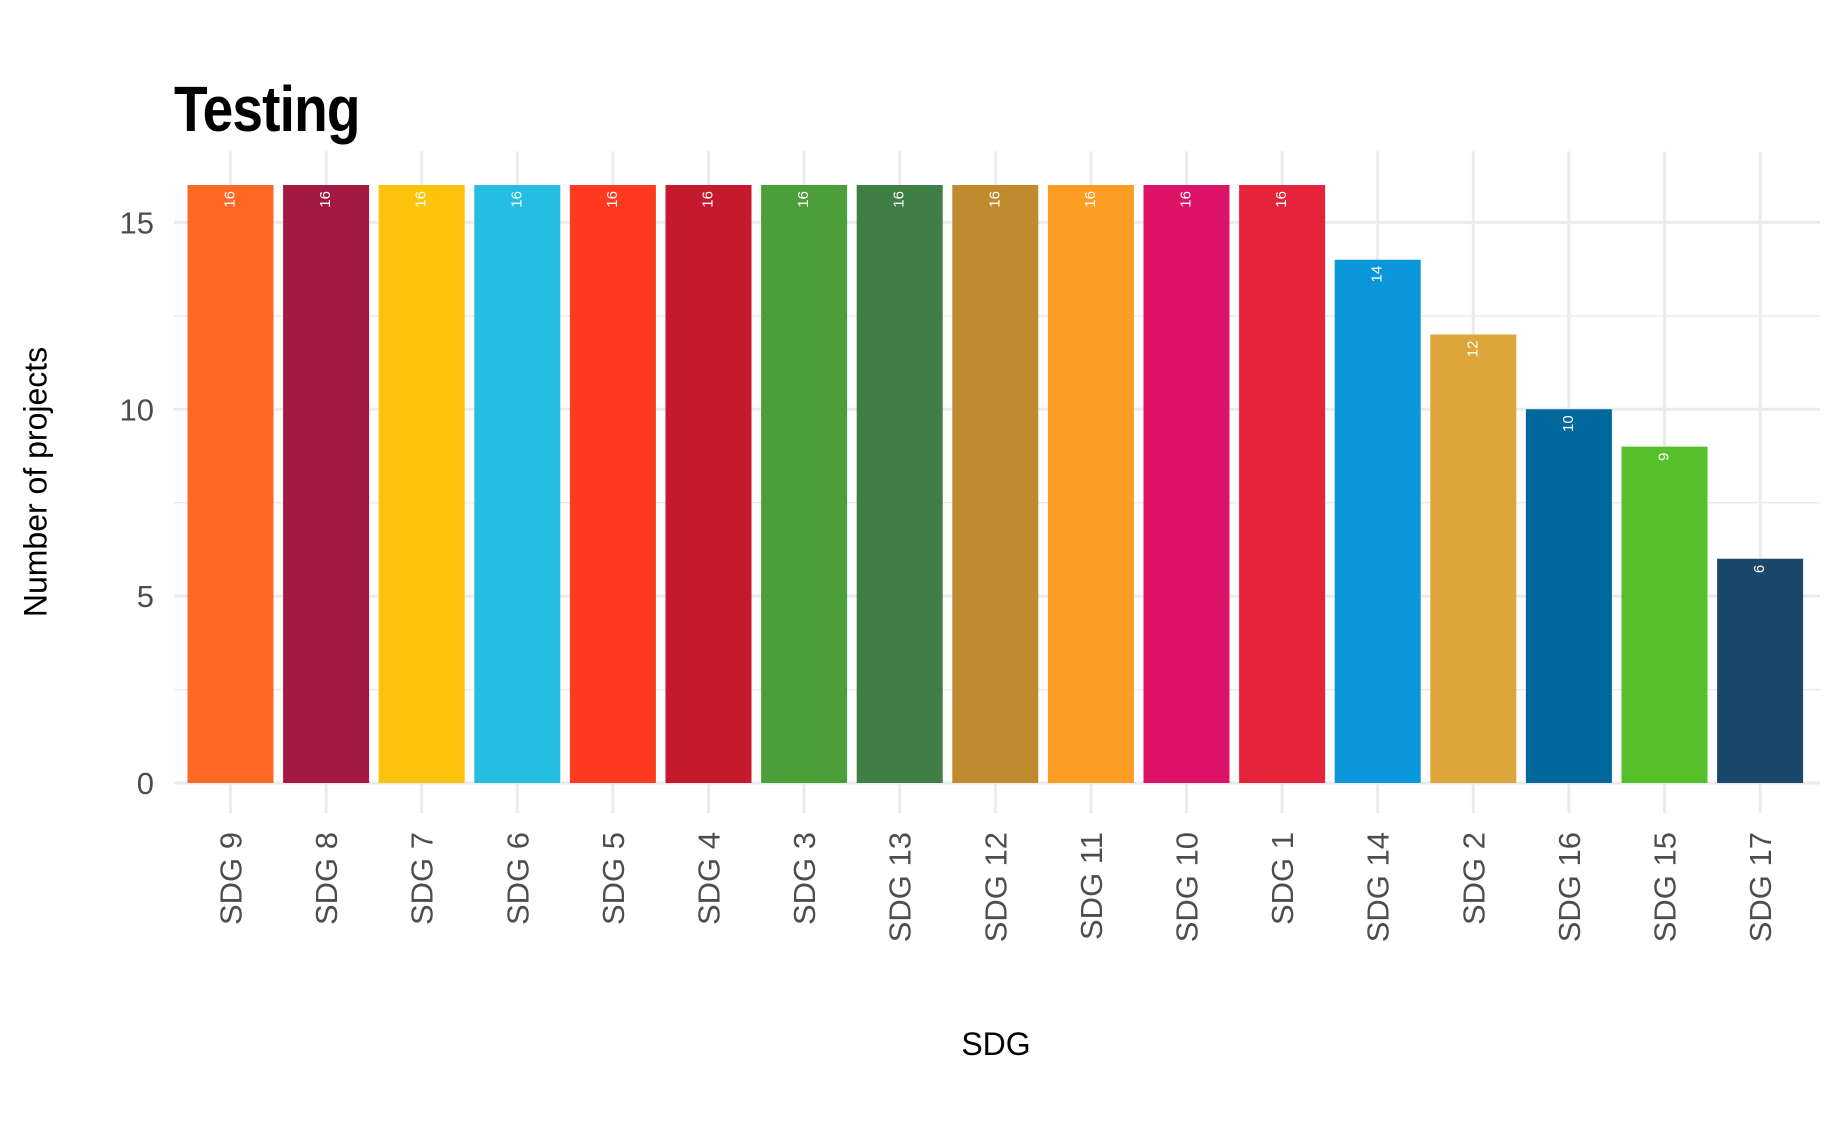 This screenshot has height=1131, width=1830. I want to click on x-tick-label: SDG 12, so click(995, 887).